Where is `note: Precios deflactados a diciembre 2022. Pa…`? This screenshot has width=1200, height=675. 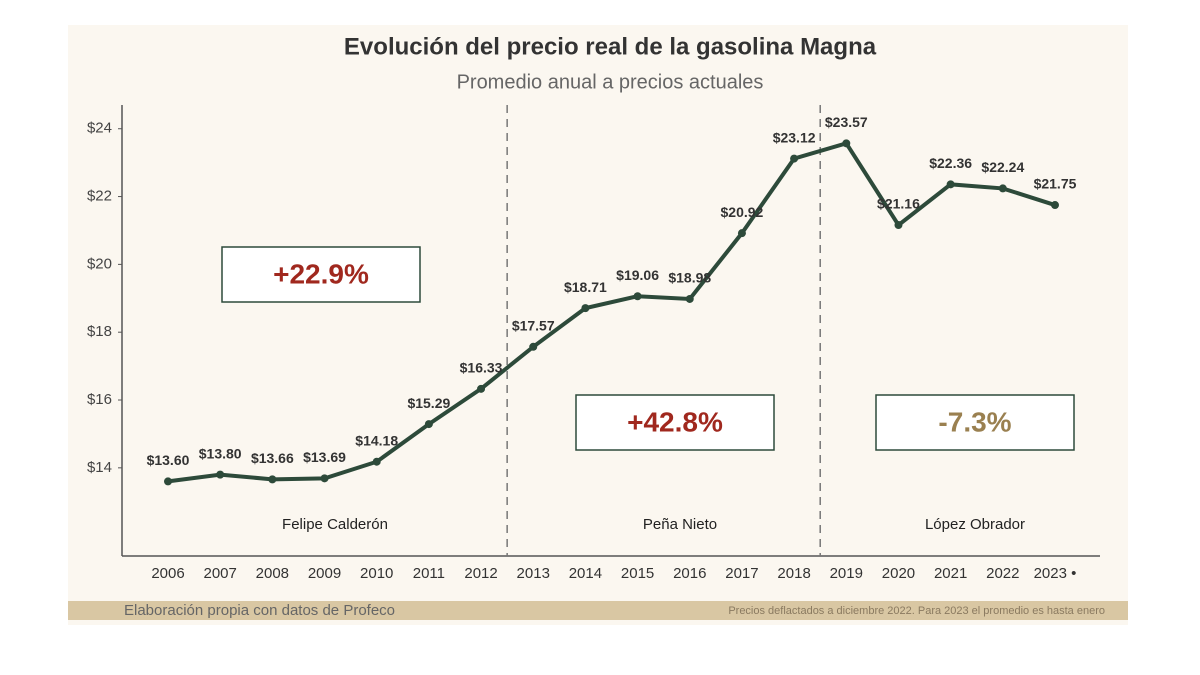 note: Precios deflactados a diciembre 2022. Pa… is located at coordinates (916, 611).